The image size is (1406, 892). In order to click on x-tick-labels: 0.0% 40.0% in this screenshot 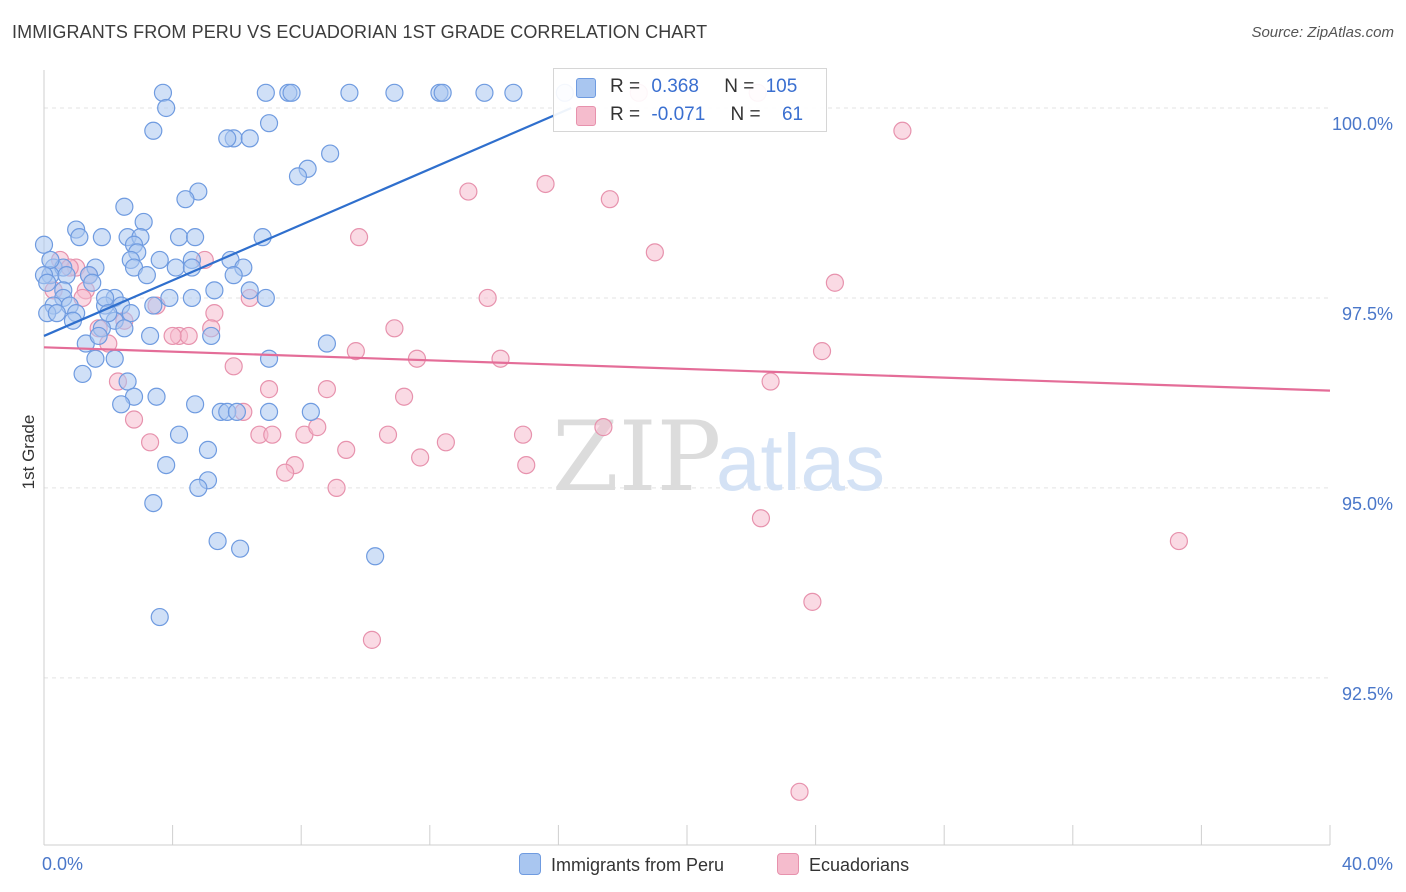, I will do `click(717, 864)`.